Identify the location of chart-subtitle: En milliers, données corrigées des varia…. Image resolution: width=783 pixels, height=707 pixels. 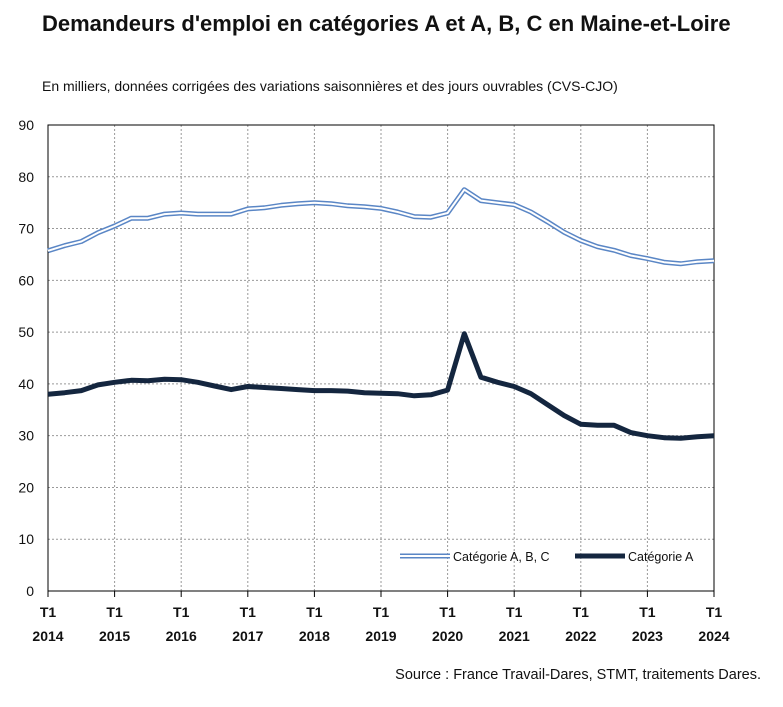
(330, 86).